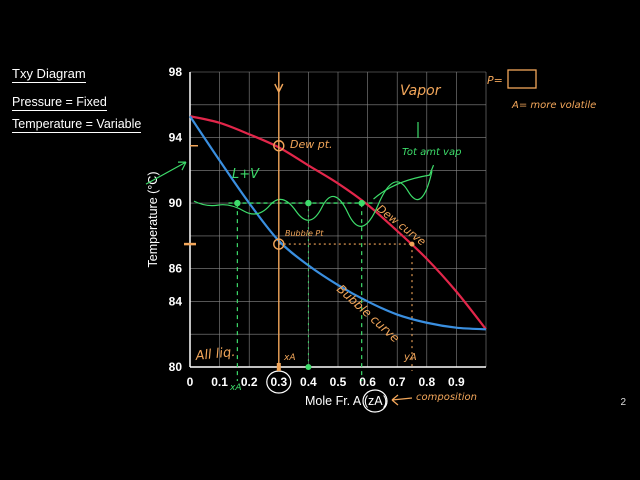 This screenshot has height=480, width=640. I want to click on x-axis-title-var: zA, so click(375, 401).